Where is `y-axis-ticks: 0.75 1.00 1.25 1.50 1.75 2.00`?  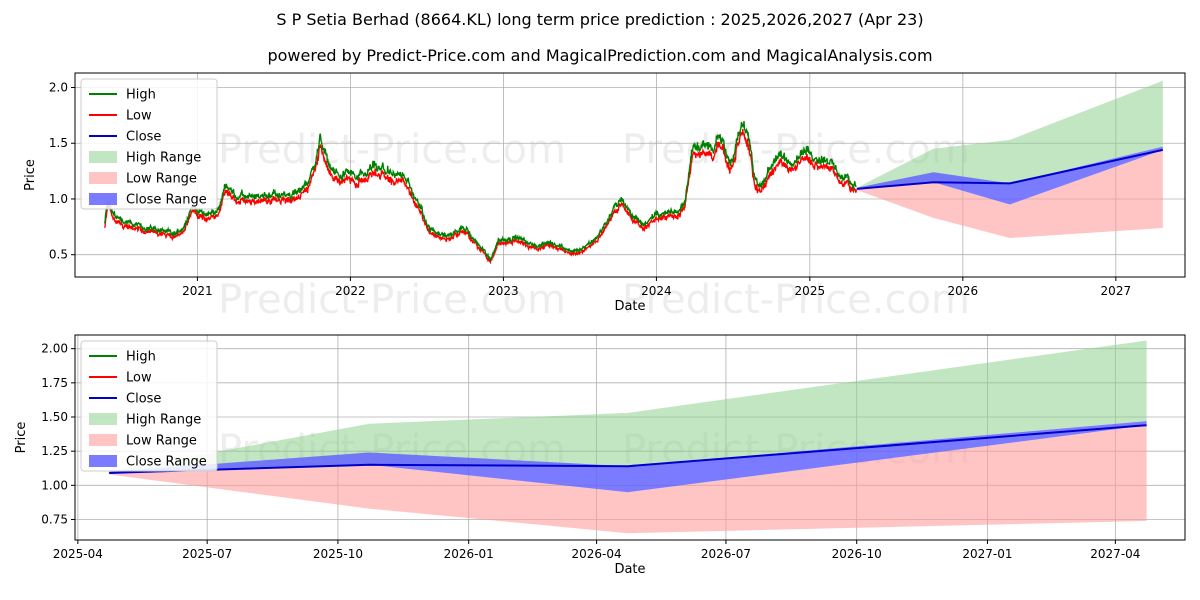
y-axis-ticks: 0.75 1.00 1.25 1.50 1.75 2.00 is located at coordinates (58, 434).